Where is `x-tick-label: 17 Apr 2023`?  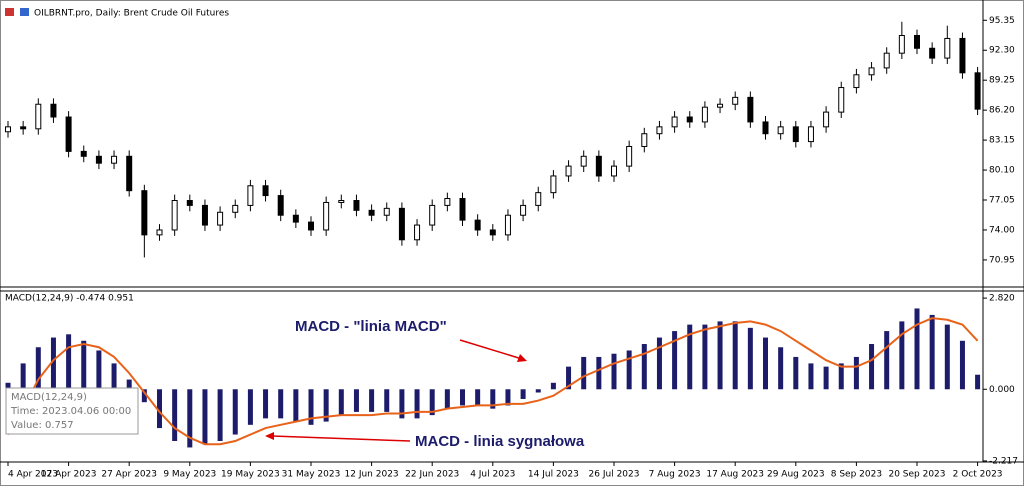 x-tick-label: 17 Apr 2023 is located at coordinates (69, 475).